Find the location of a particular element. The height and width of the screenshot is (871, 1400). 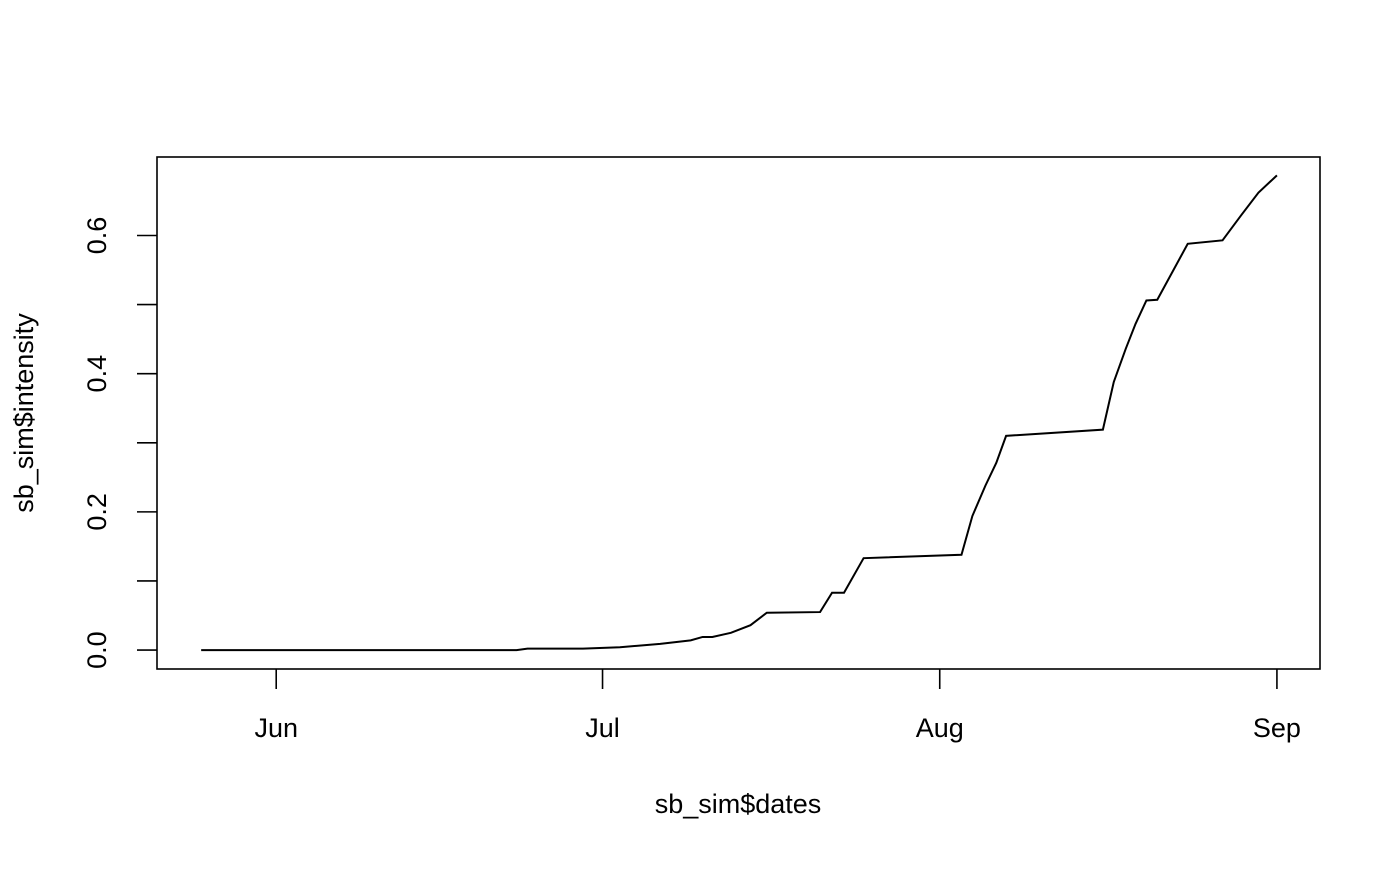

x-tick-label: Jun is located at coordinates (276, 728).